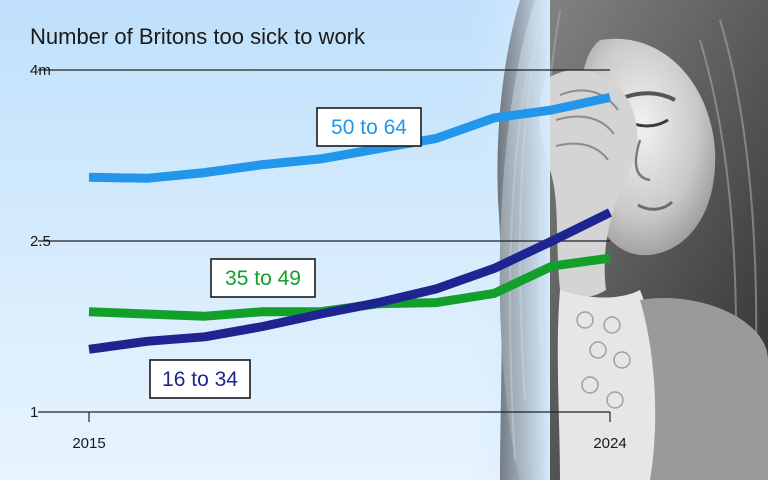  I want to click on x-axis: 2015 2024, so click(349, 432).